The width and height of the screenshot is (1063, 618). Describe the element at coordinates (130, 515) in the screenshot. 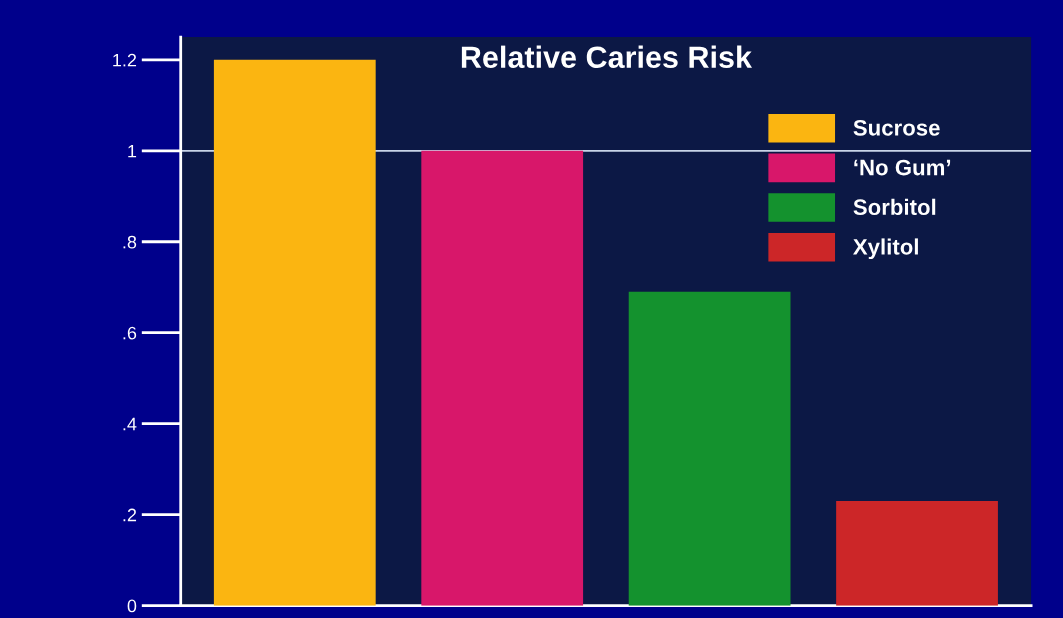

I see `y-tick-label: .2` at that location.